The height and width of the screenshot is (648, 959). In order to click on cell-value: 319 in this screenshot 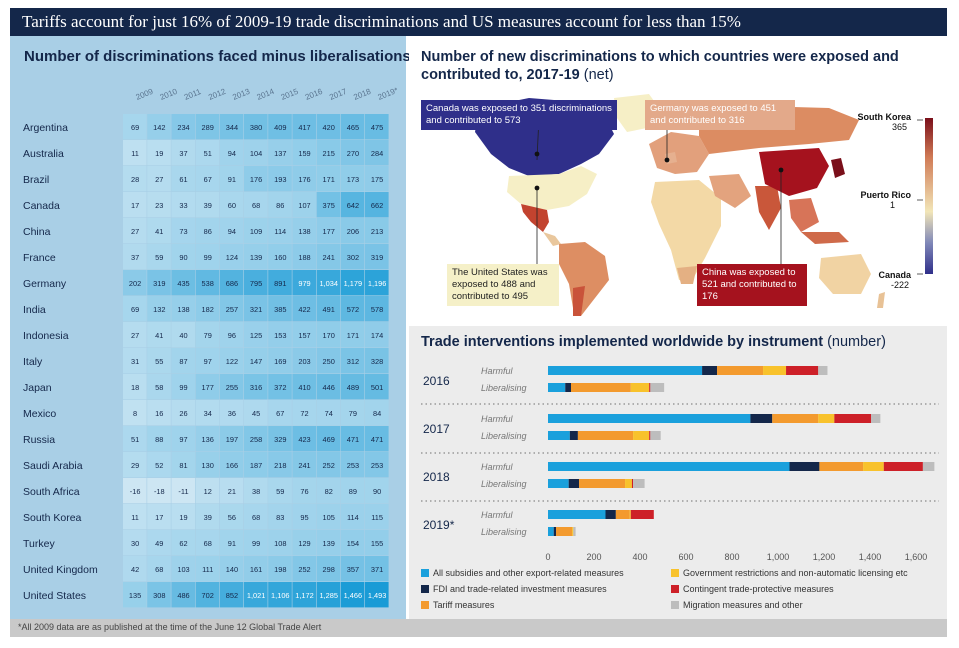, I will do `click(159, 283)`.